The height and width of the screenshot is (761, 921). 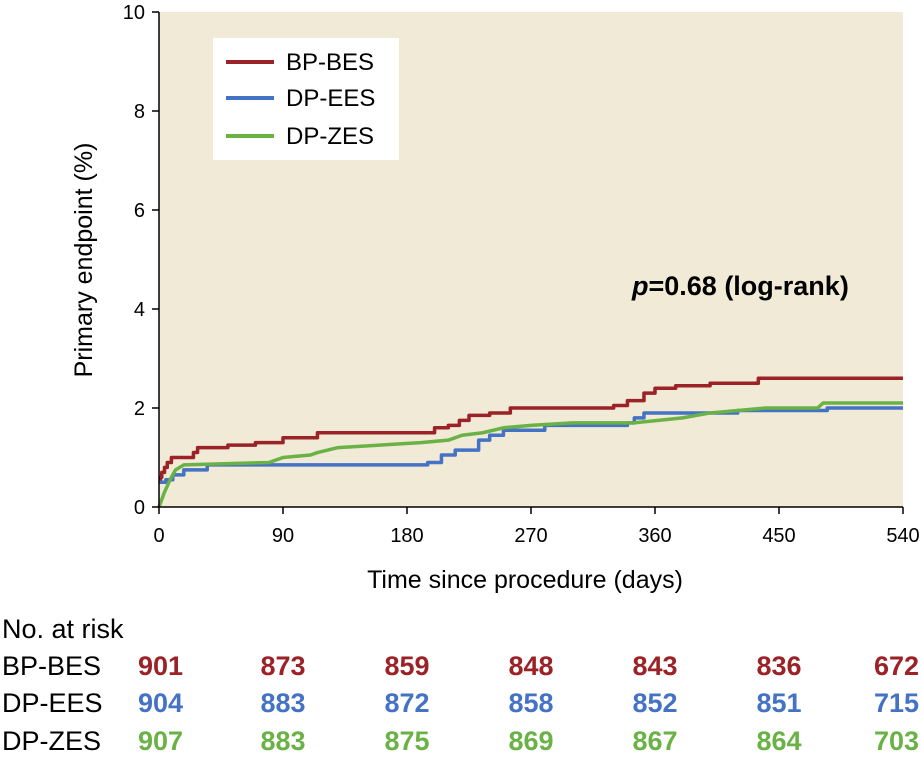 I want to click on series-line-dp-zes, so click(x=530, y=454).